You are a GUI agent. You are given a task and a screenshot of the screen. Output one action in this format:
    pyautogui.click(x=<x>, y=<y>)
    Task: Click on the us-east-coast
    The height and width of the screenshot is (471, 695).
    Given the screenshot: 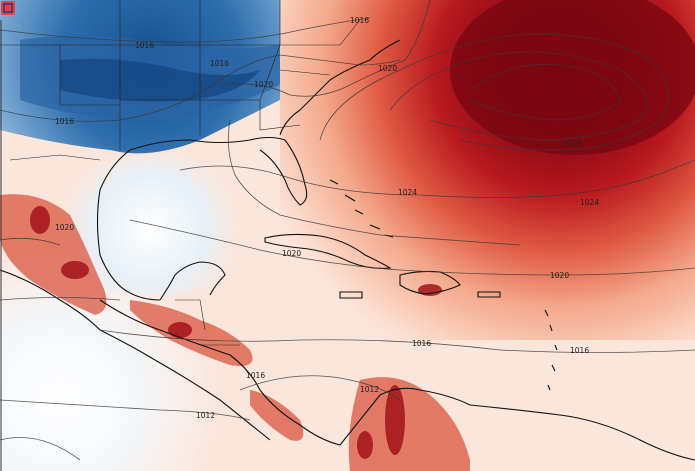 What is the action you would take?
    pyautogui.click(x=340, y=87)
    